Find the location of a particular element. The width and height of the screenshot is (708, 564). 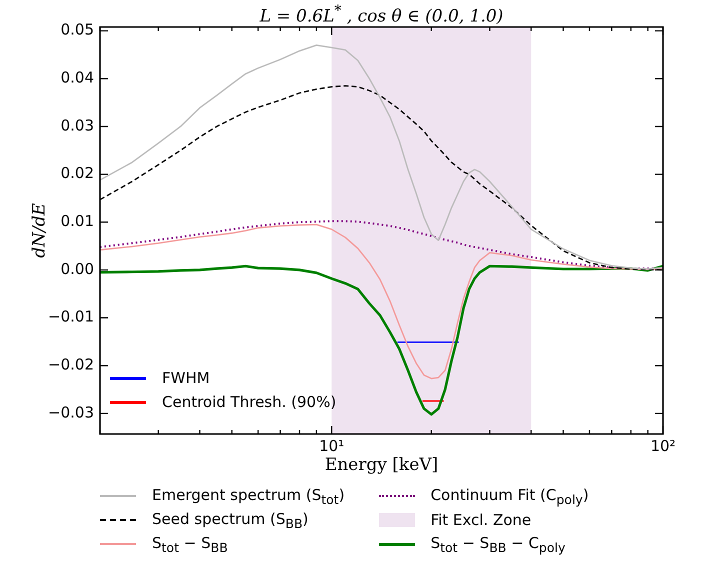

y-tick-label: 0.04 is located at coordinates (77, 77).